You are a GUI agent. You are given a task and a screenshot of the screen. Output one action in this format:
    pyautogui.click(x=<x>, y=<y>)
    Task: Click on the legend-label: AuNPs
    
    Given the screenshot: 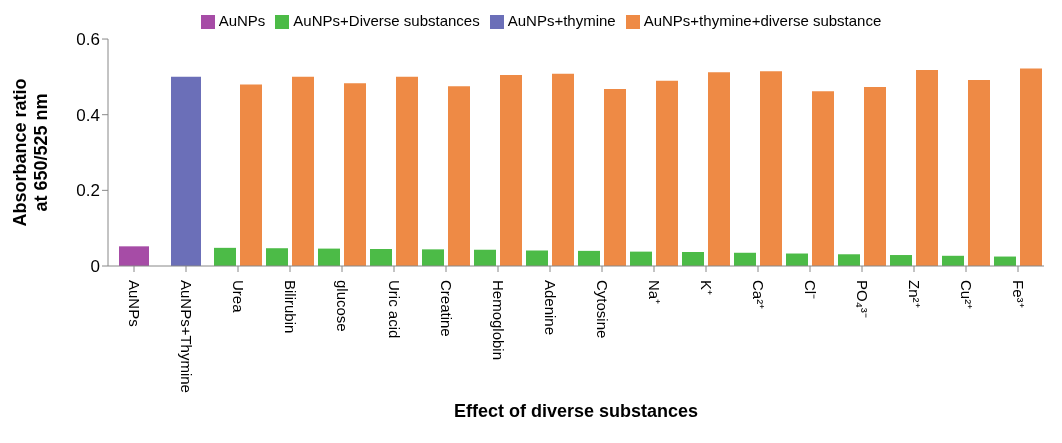 What is the action you would take?
    pyautogui.click(x=242, y=20)
    